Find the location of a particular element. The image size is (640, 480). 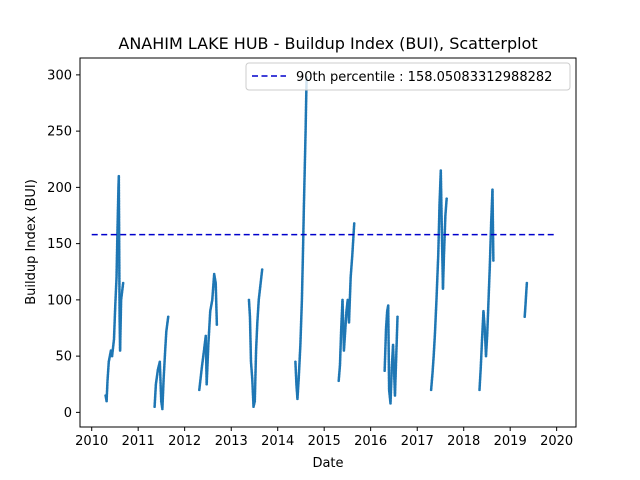

x-tick-label: 2011 is located at coordinates (138, 441).